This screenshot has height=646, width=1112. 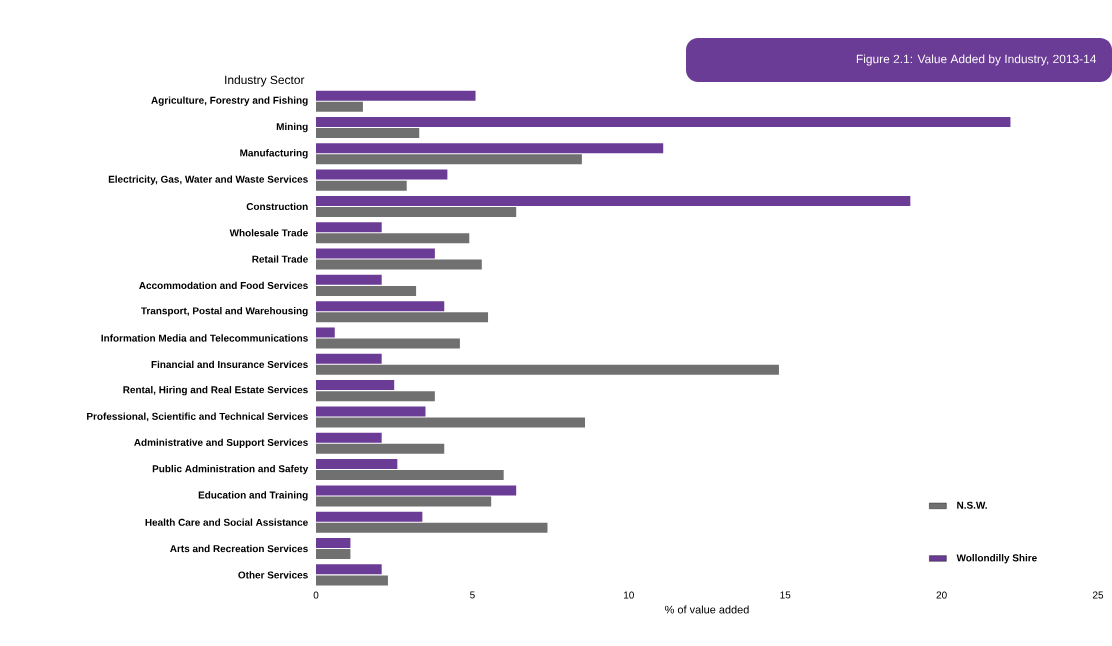 What do you see at coordinates (197, 417) in the screenshot?
I see `y-tick-label: Professional, Scientific and Technical Services` at bounding box center [197, 417].